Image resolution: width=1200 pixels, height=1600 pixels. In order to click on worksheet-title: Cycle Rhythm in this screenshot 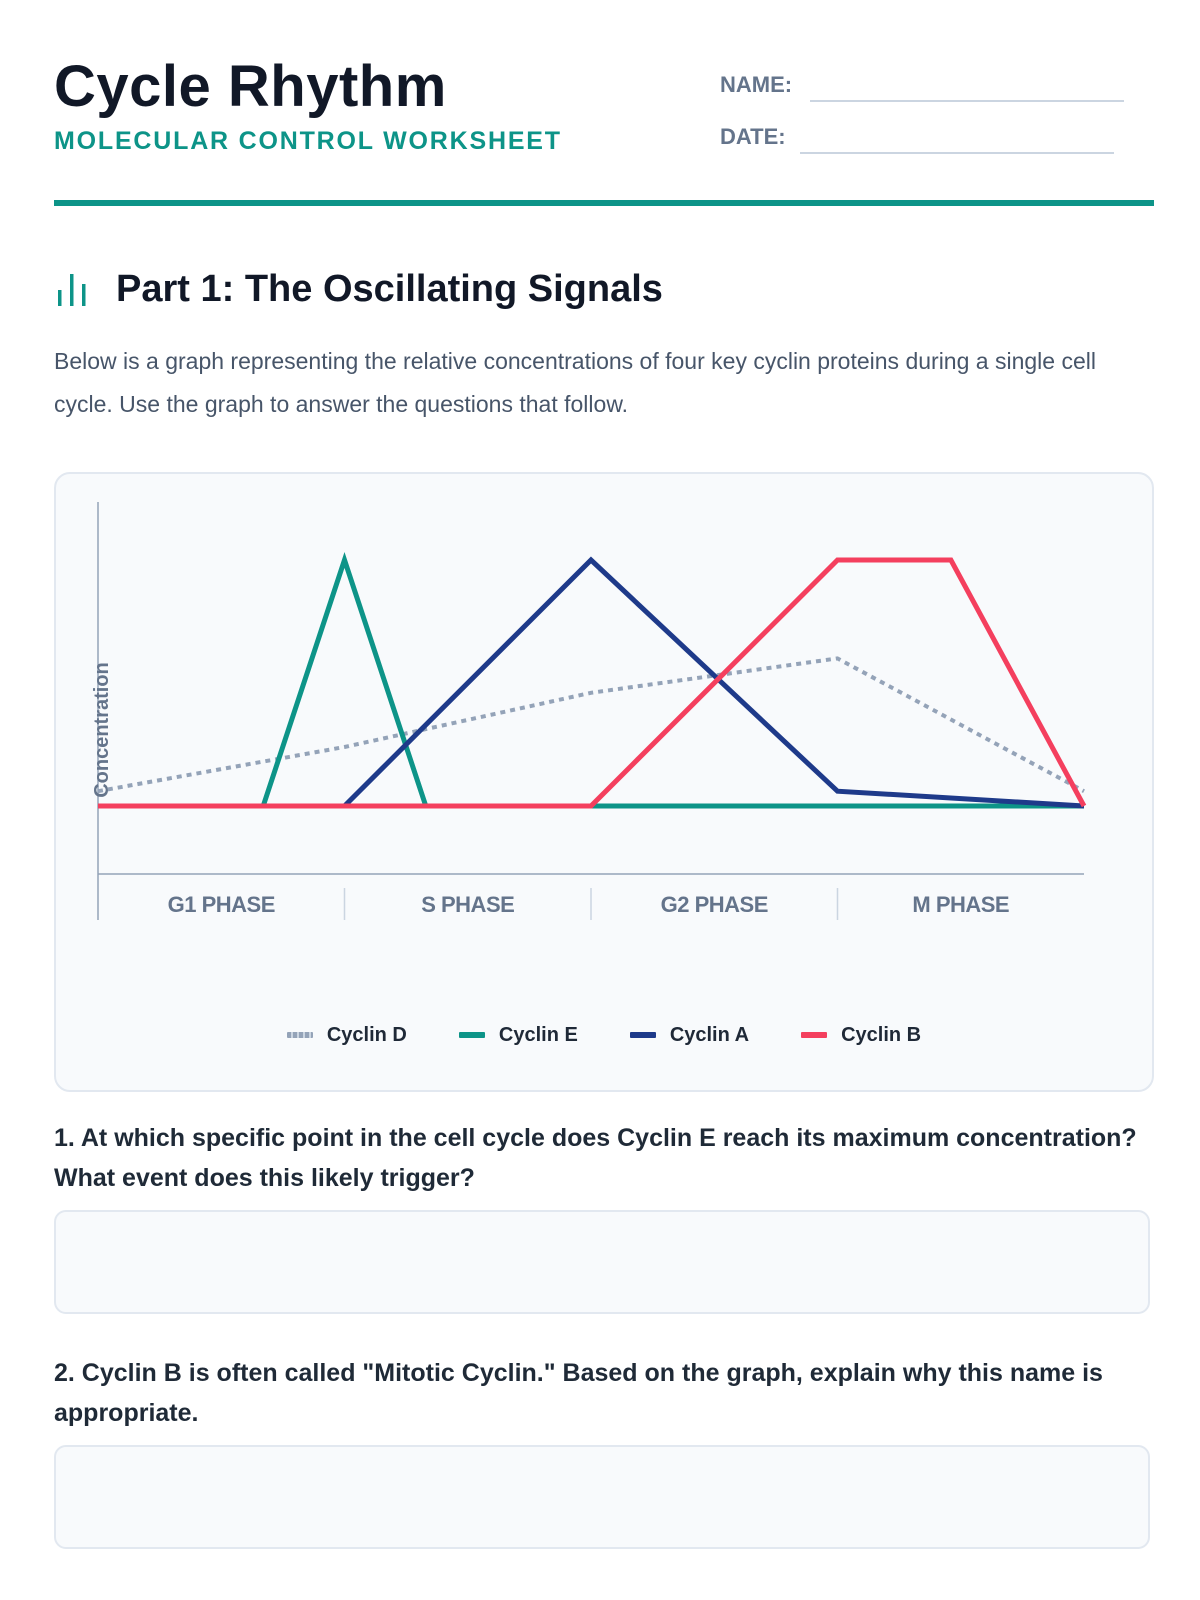, I will do `click(250, 86)`.